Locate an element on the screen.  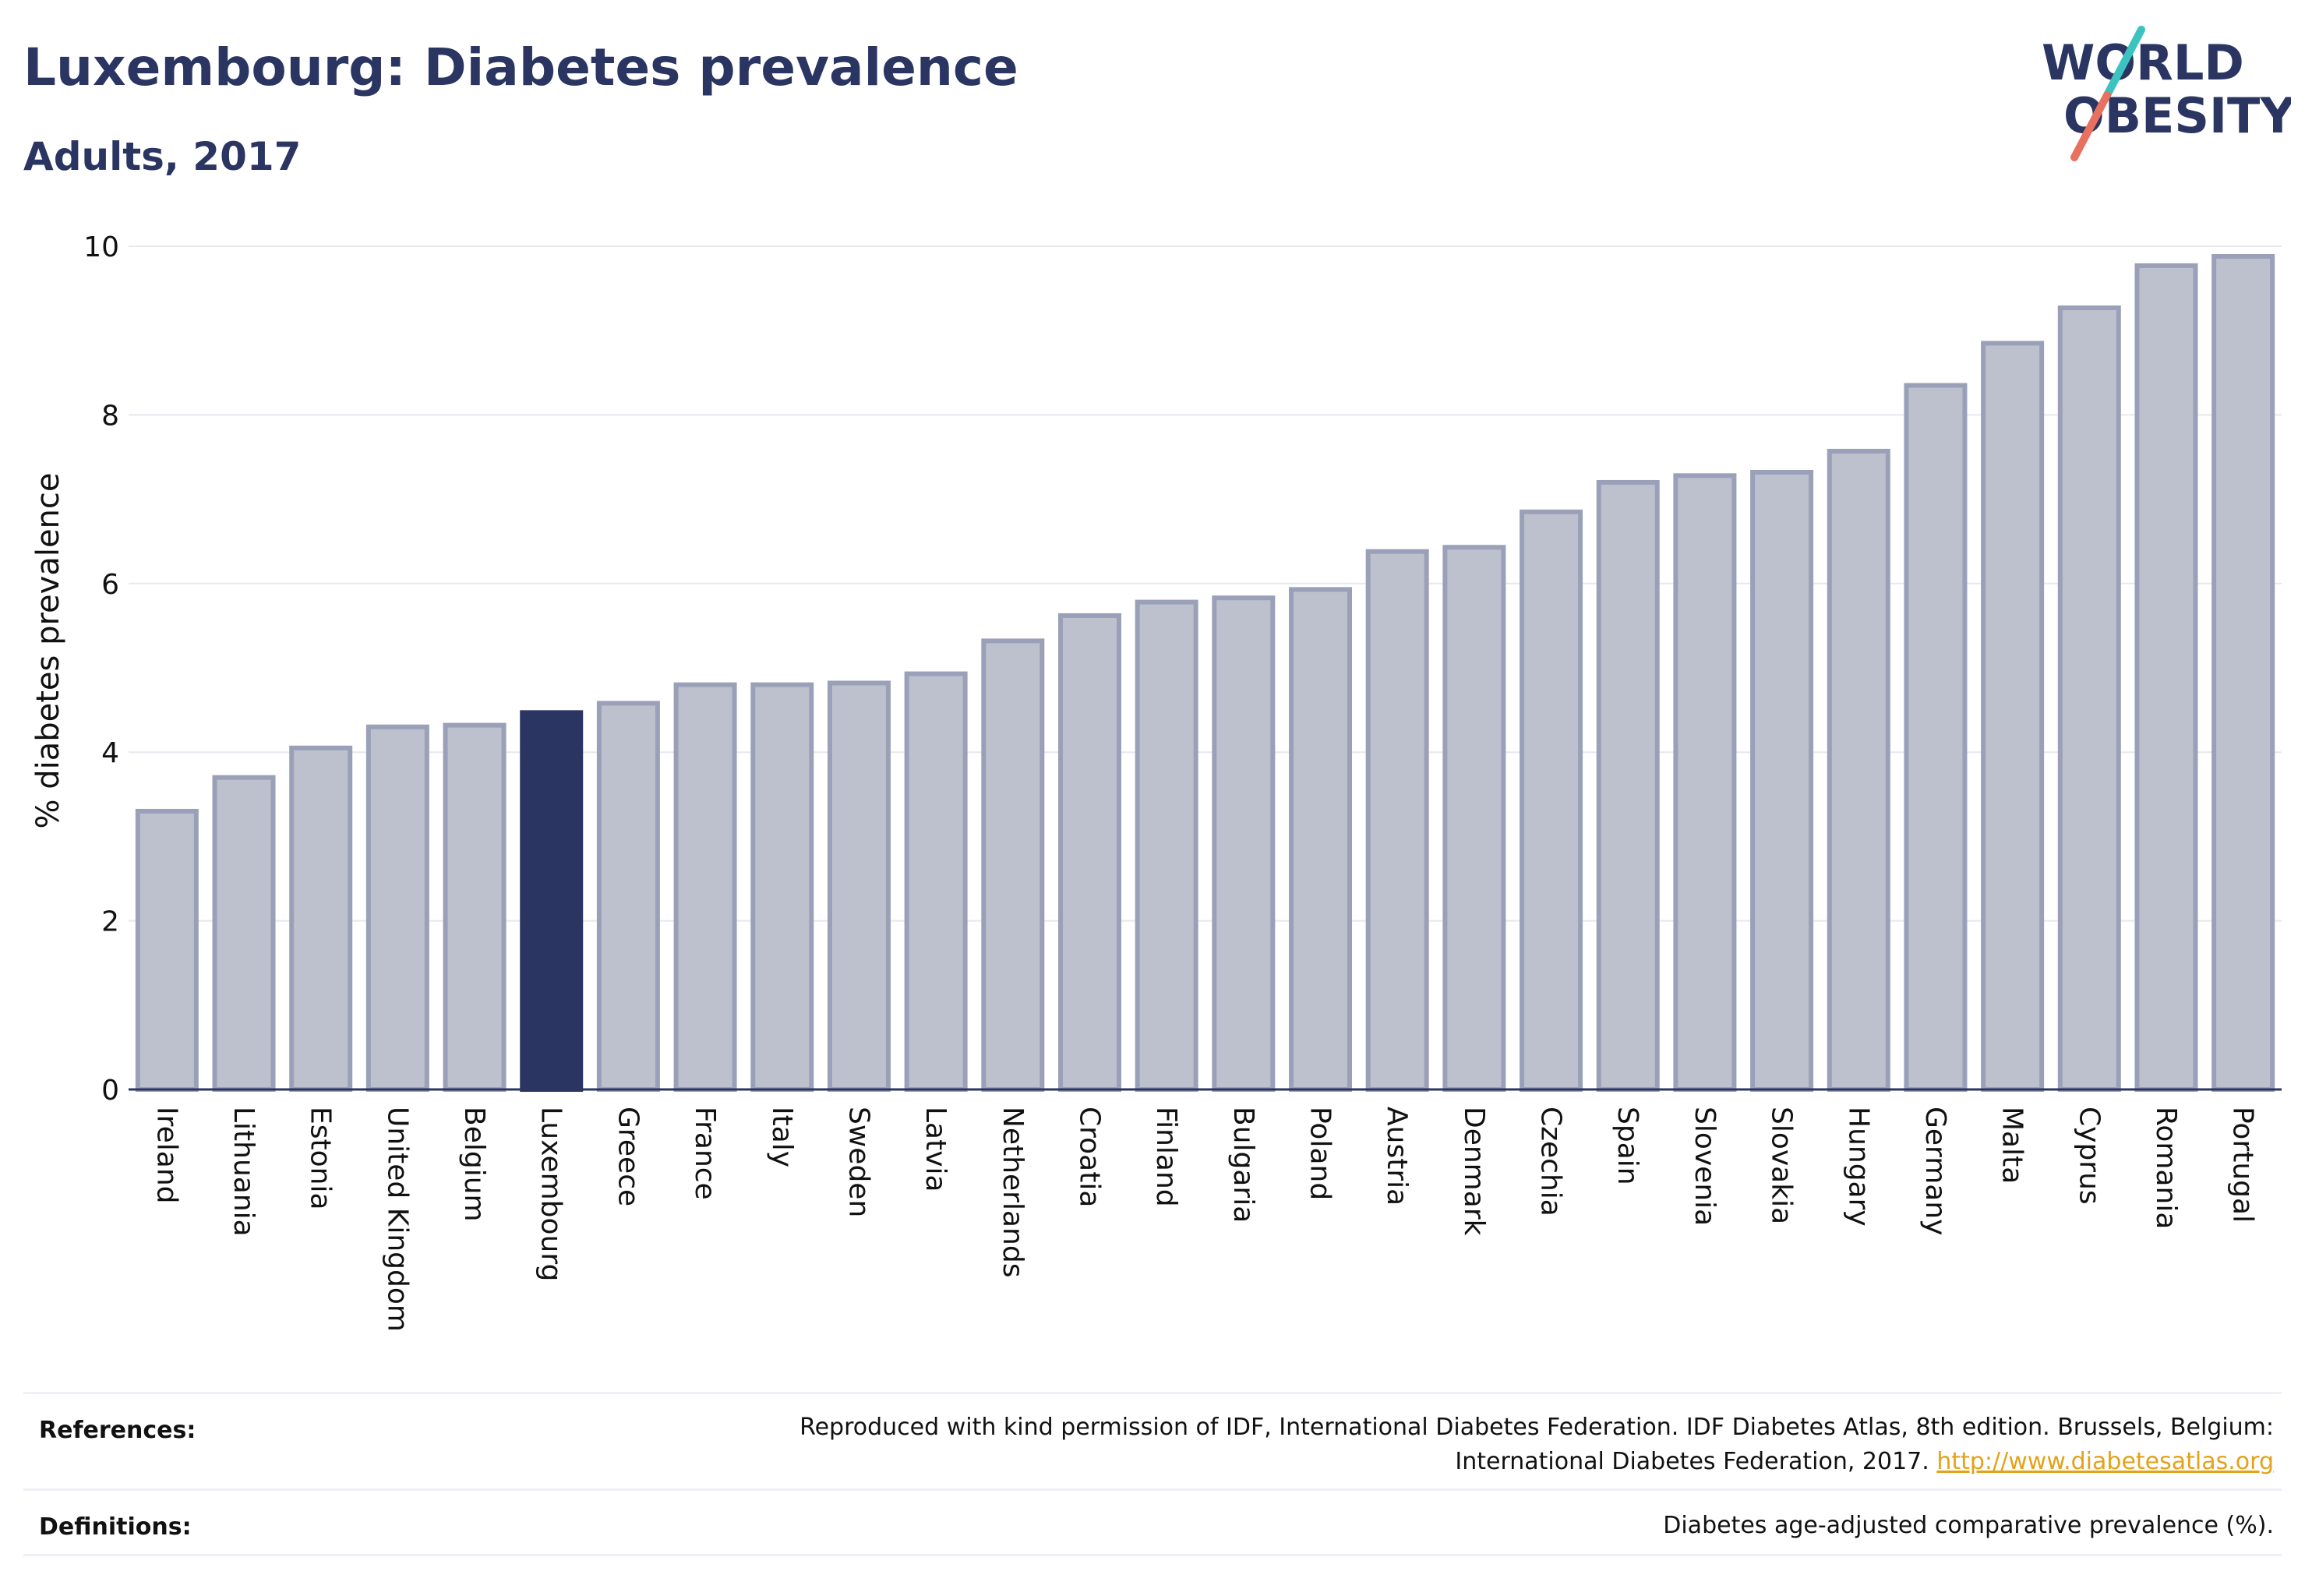
bar-france is located at coordinates (705, 887).